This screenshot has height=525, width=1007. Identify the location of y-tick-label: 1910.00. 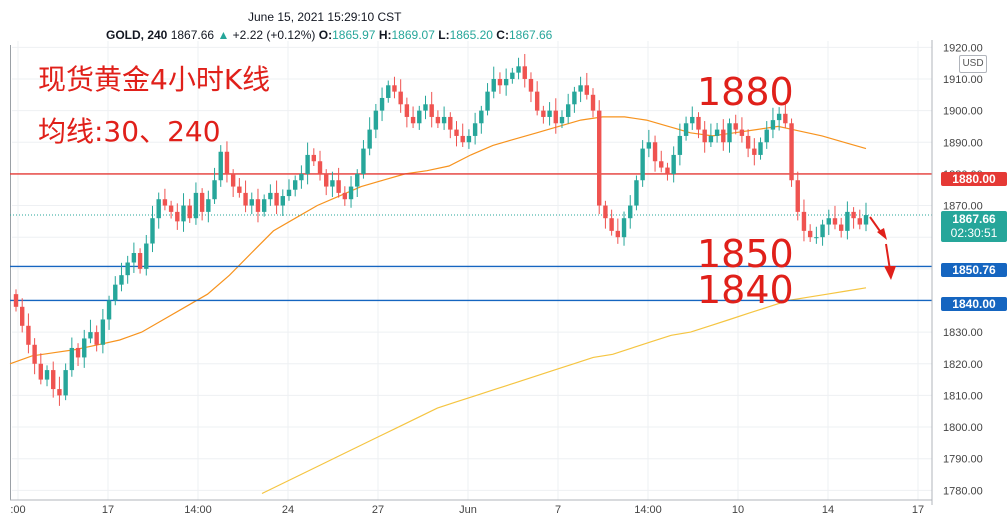
(963, 80).